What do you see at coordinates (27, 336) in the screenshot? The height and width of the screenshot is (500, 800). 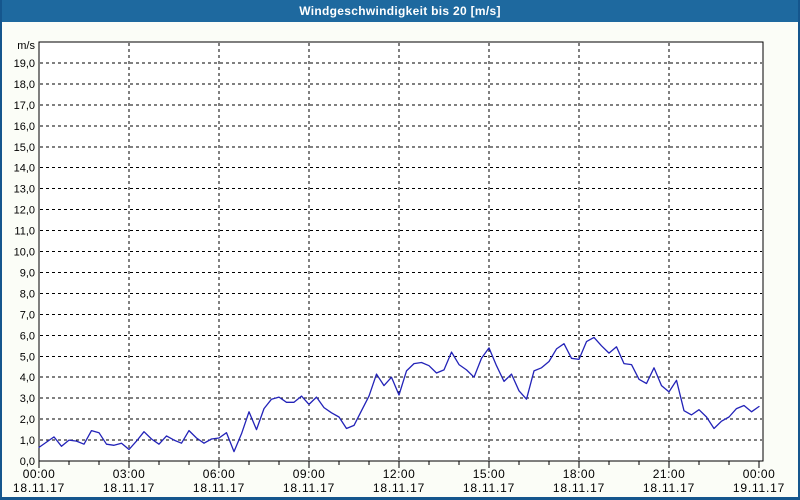 I see `y-tick-label: 6,0` at bounding box center [27, 336].